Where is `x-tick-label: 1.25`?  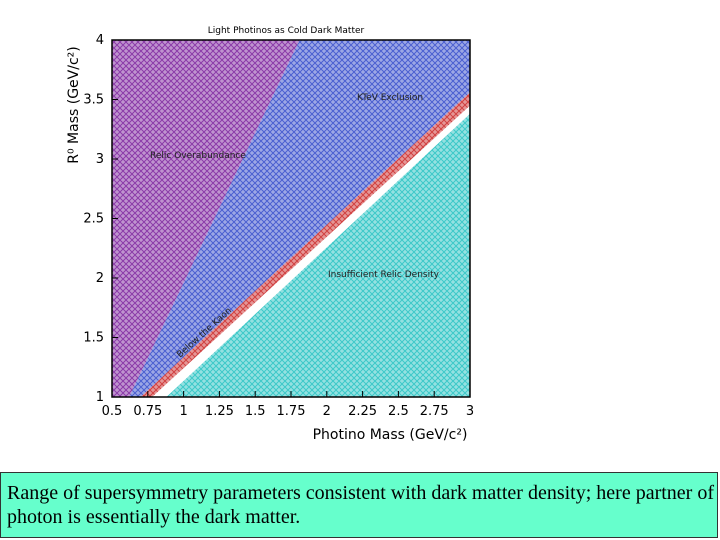 x-tick-label: 1.25 is located at coordinates (219, 411).